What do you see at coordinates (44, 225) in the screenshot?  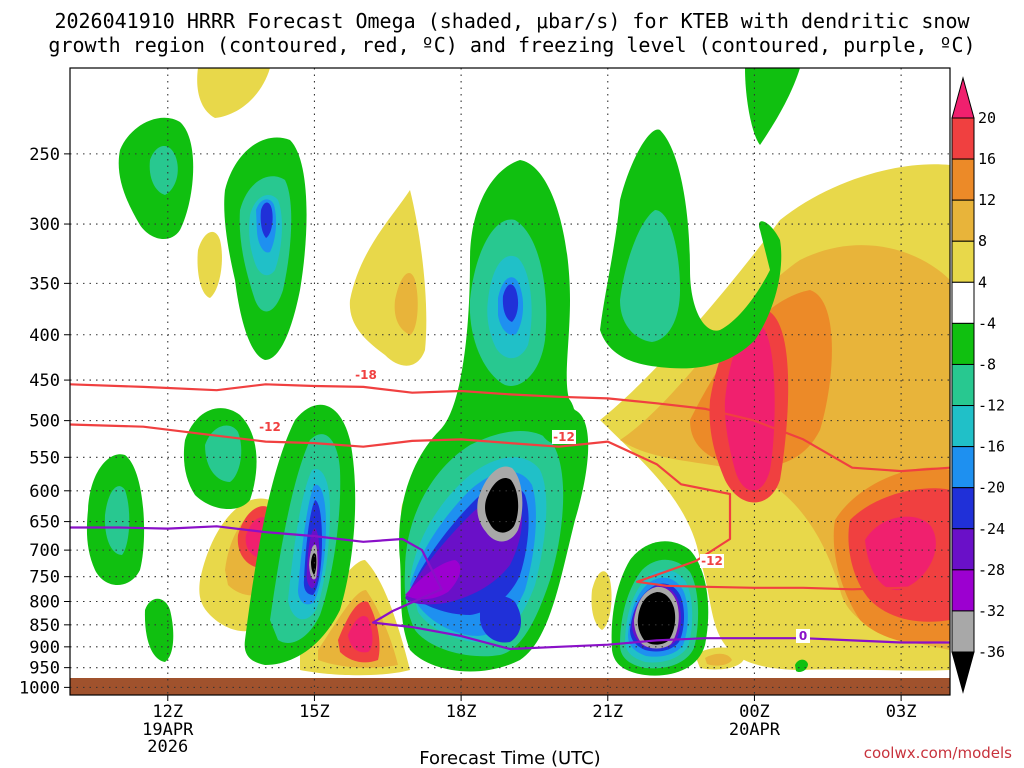 I see `y-tick-label: 300` at bounding box center [44, 225].